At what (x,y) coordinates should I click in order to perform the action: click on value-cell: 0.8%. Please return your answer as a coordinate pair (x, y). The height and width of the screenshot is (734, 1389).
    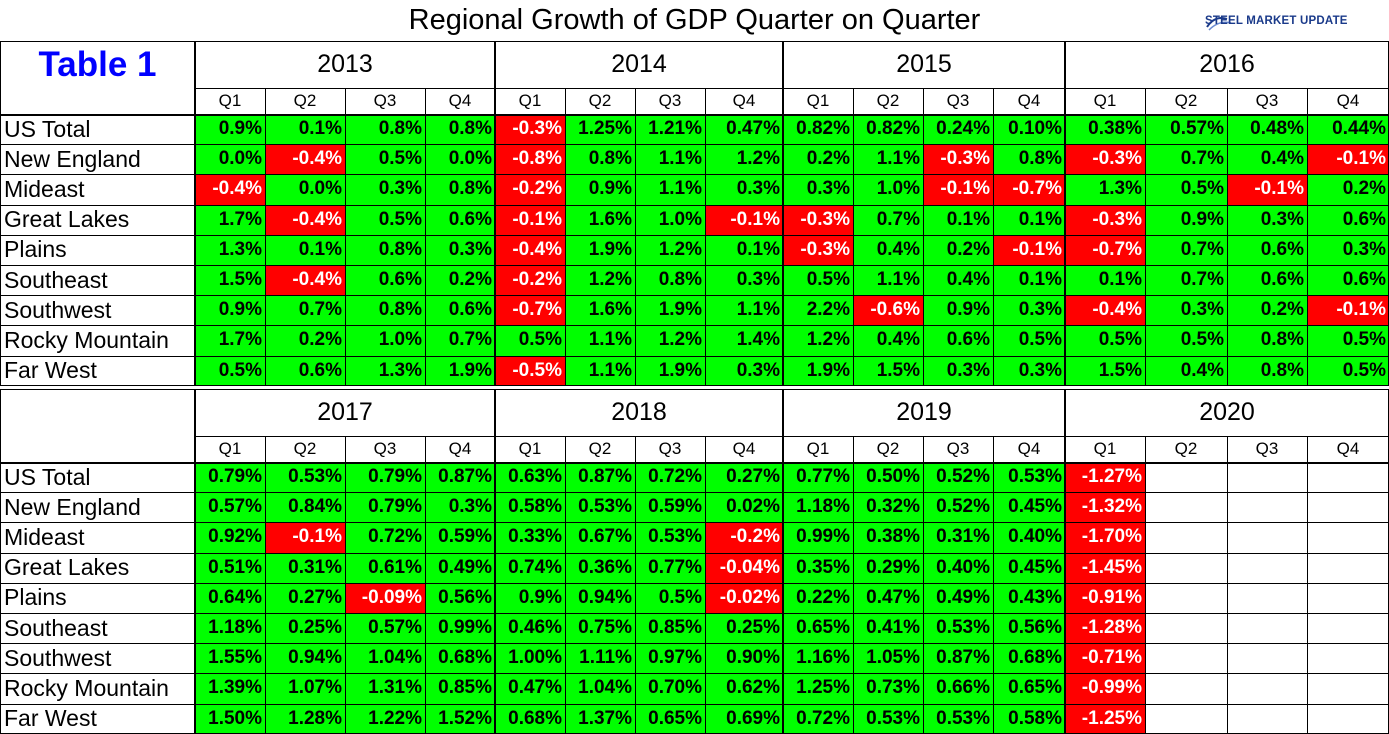
    Looking at the image, I should click on (385, 249).